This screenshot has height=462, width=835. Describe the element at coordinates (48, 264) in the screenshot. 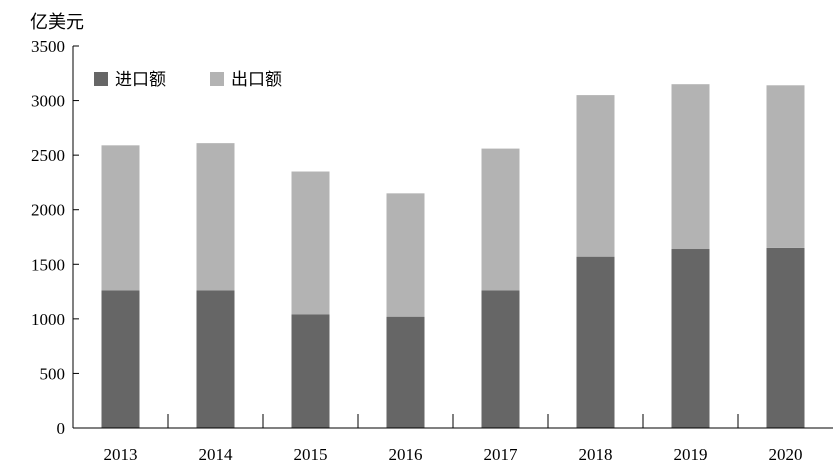

I see `y-tick-label-1500: 1500` at that location.